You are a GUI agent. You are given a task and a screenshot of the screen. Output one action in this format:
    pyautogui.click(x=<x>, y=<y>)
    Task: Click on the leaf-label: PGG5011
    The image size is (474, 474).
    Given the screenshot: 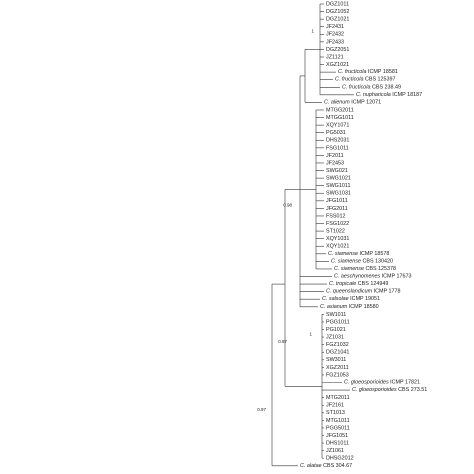 What is the action you would take?
    pyautogui.click(x=338, y=428)
    